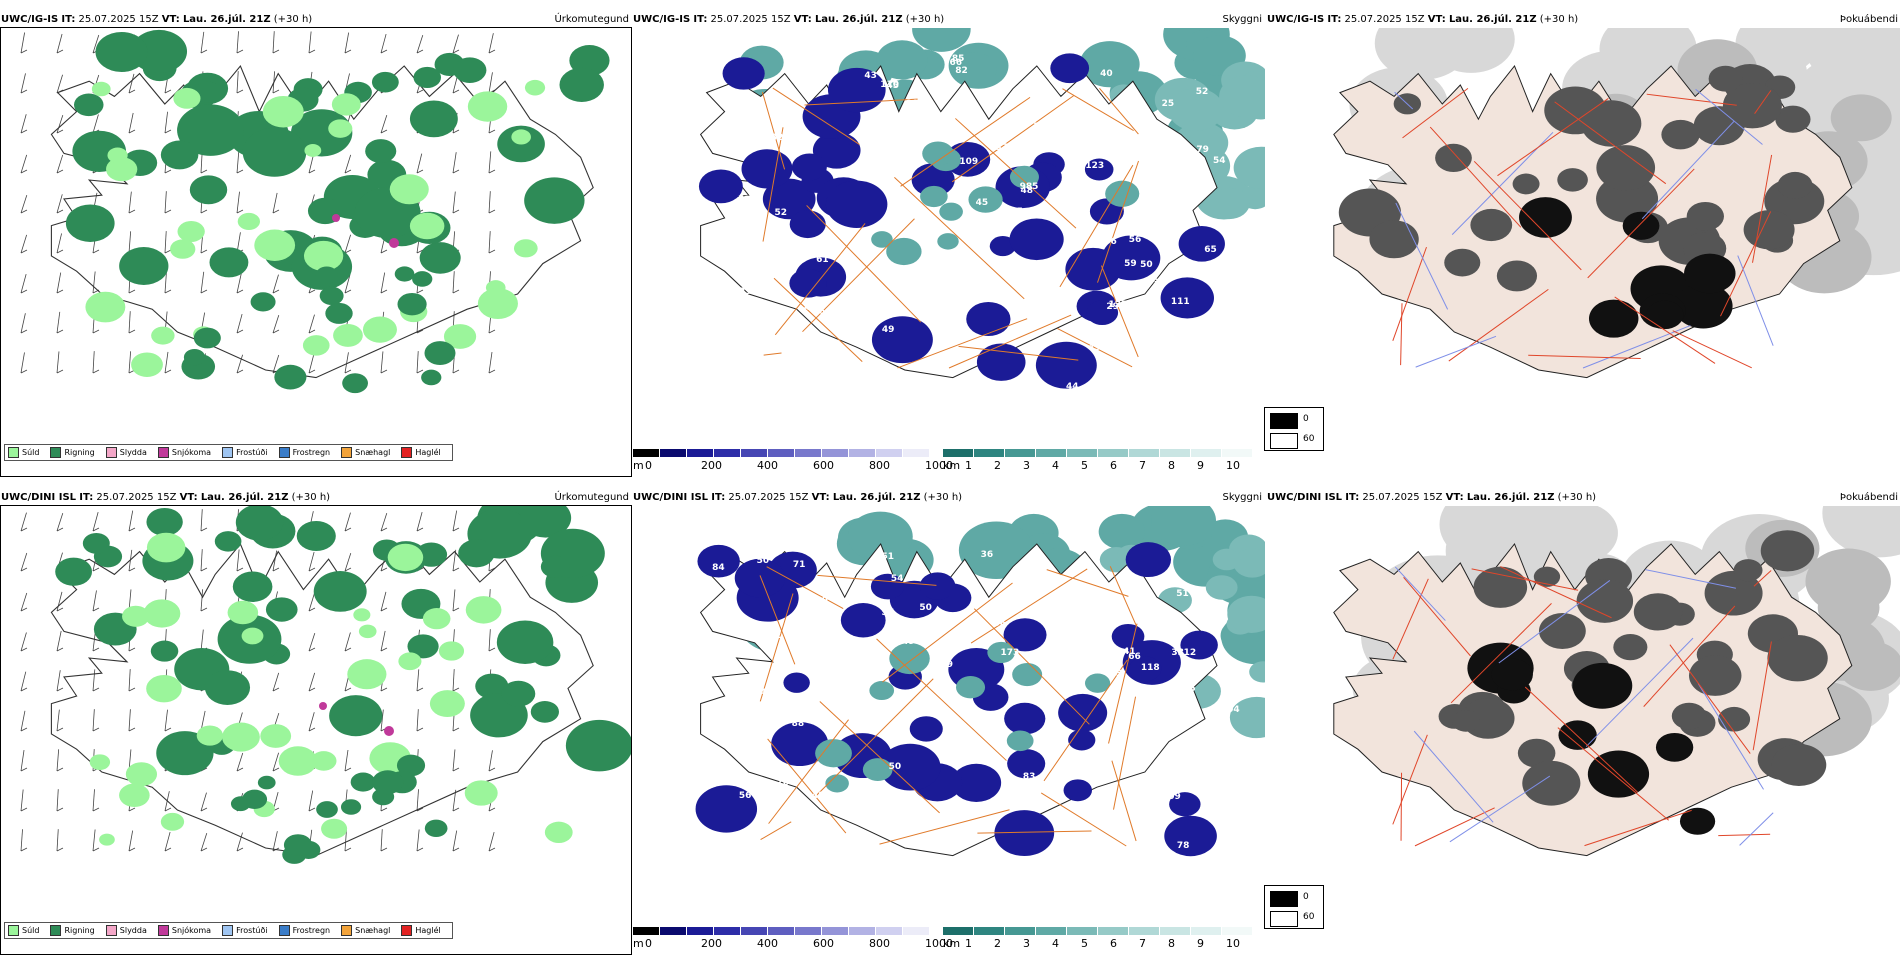 The width and height of the screenshot is (1900, 955). What do you see at coordinates (126, 930) in the screenshot?
I see `legend-item: Slydda` at bounding box center [126, 930].